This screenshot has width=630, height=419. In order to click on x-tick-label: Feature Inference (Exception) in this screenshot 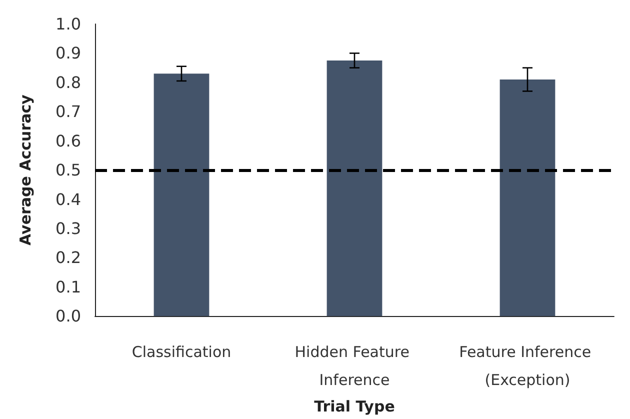, I will do `click(527, 366)`.